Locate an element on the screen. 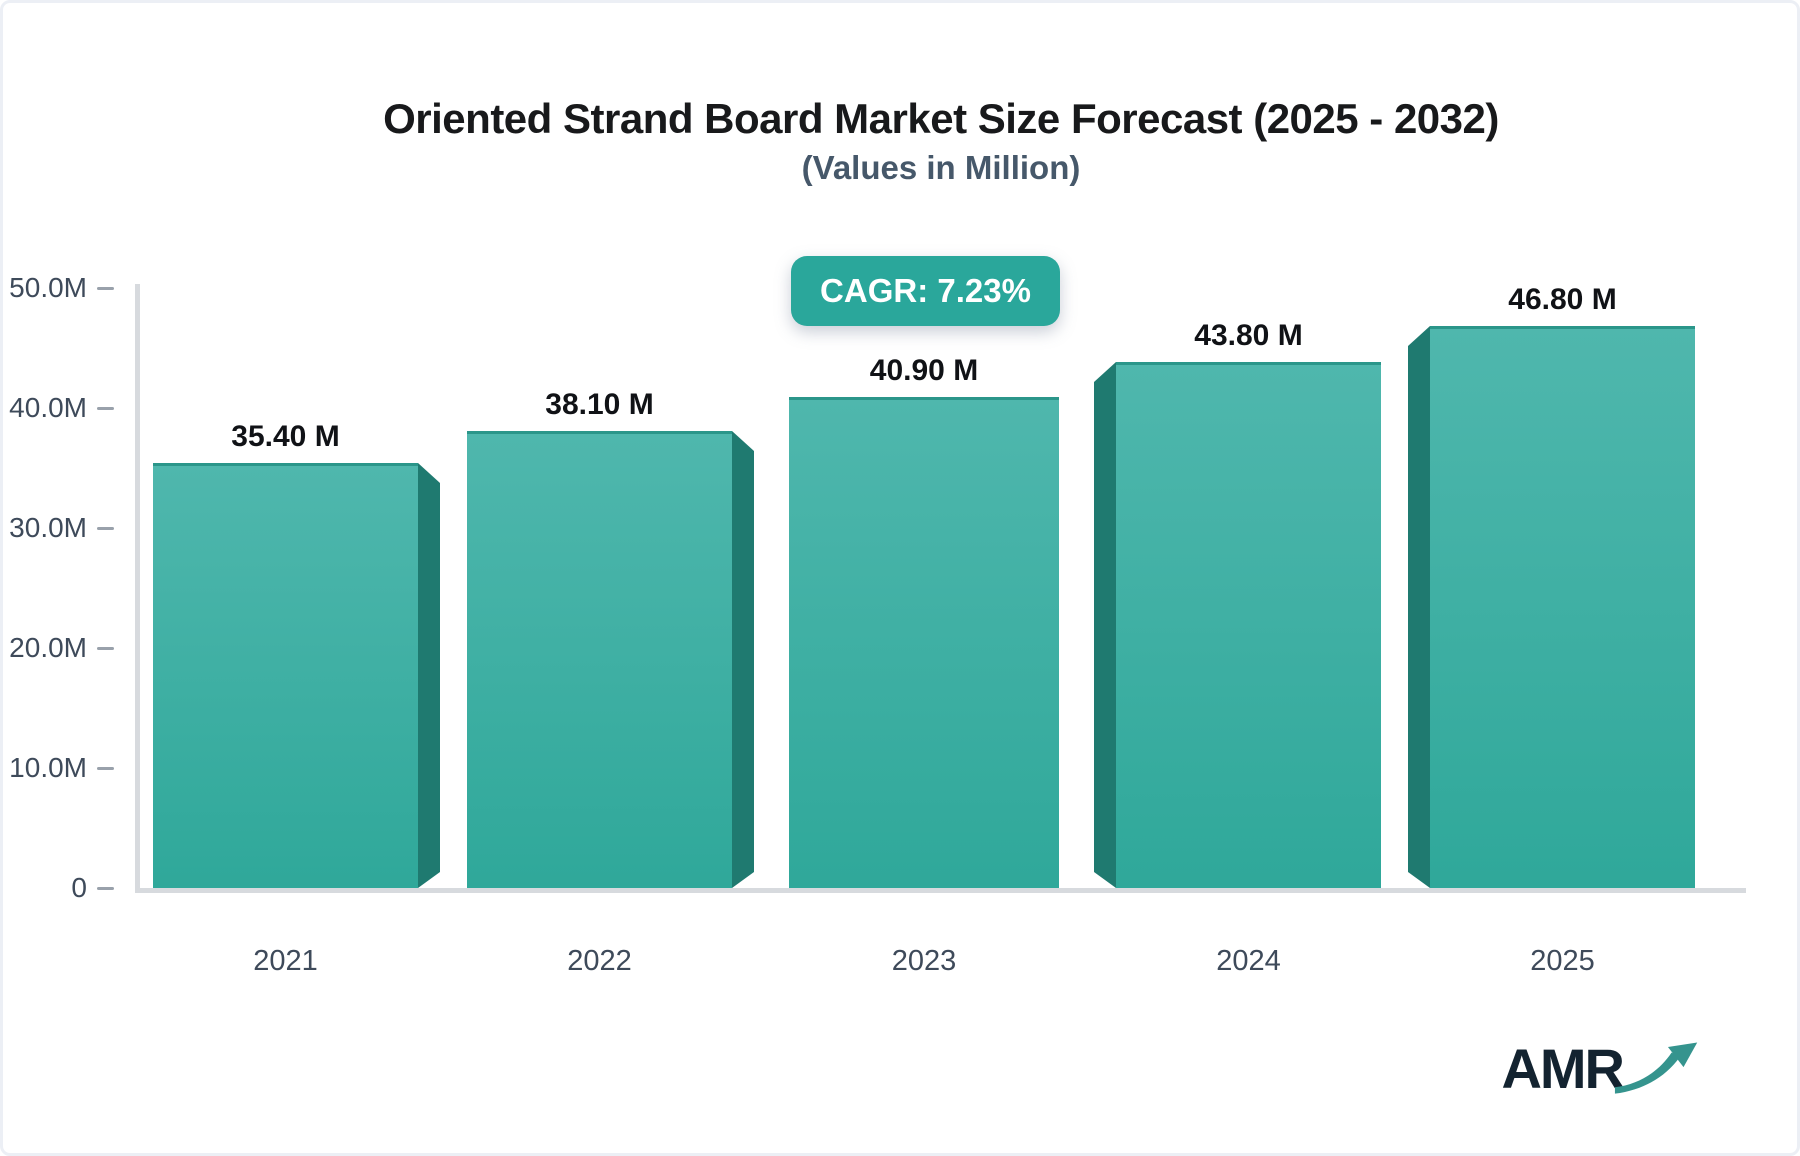  y-tick-label: 50.0M is located at coordinates (48, 287).